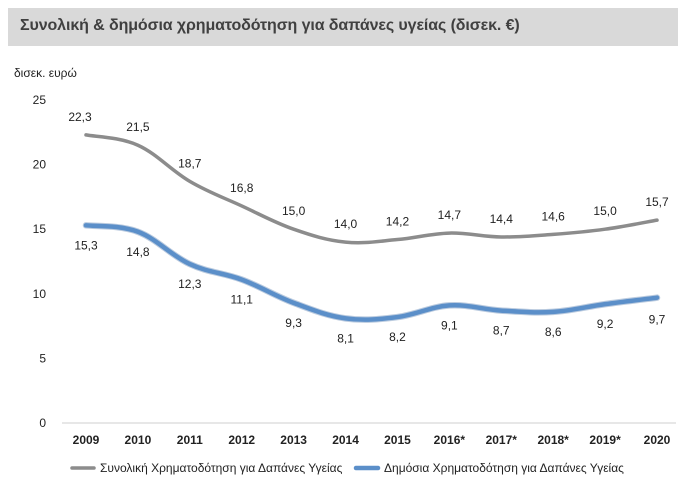 This screenshot has height=502, width=686. What do you see at coordinates (450, 440) in the screenshot?
I see `x-tick-label: 2016*` at bounding box center [450, 440].